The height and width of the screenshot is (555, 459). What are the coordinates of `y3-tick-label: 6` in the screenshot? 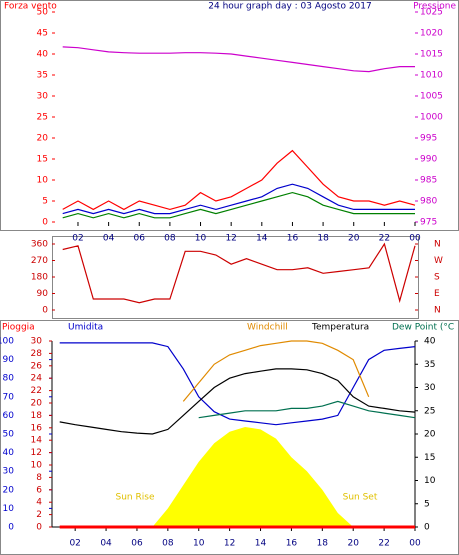 It's located at (39, 490).